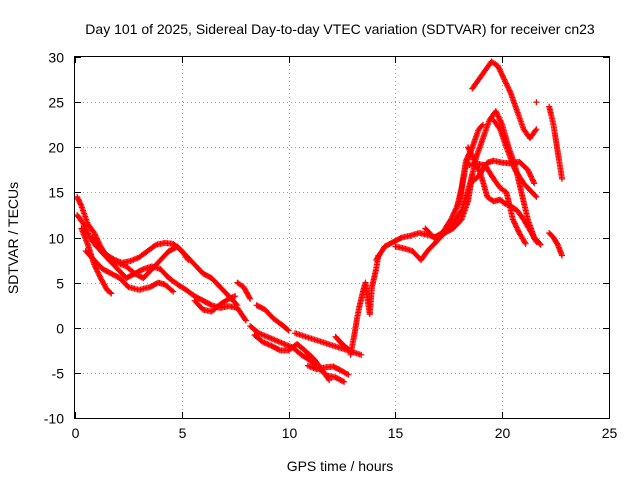 This screenshot has width=640, height=480. What do you see at coordinates (56, 103) in the screenshot?
I see `y-tick-label: 25` at bounding box center [56, 103].